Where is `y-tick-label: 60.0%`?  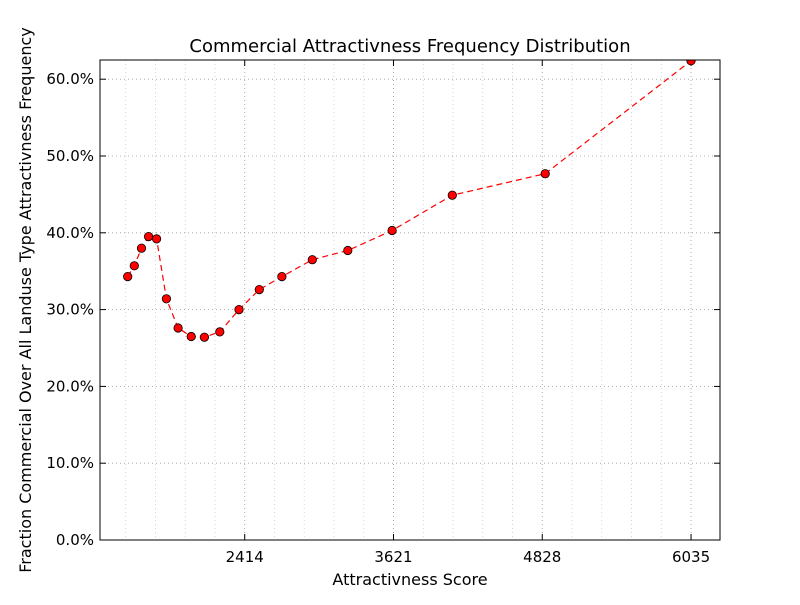
y-tick-label: 60.0% is located at coordinates (70, 79).